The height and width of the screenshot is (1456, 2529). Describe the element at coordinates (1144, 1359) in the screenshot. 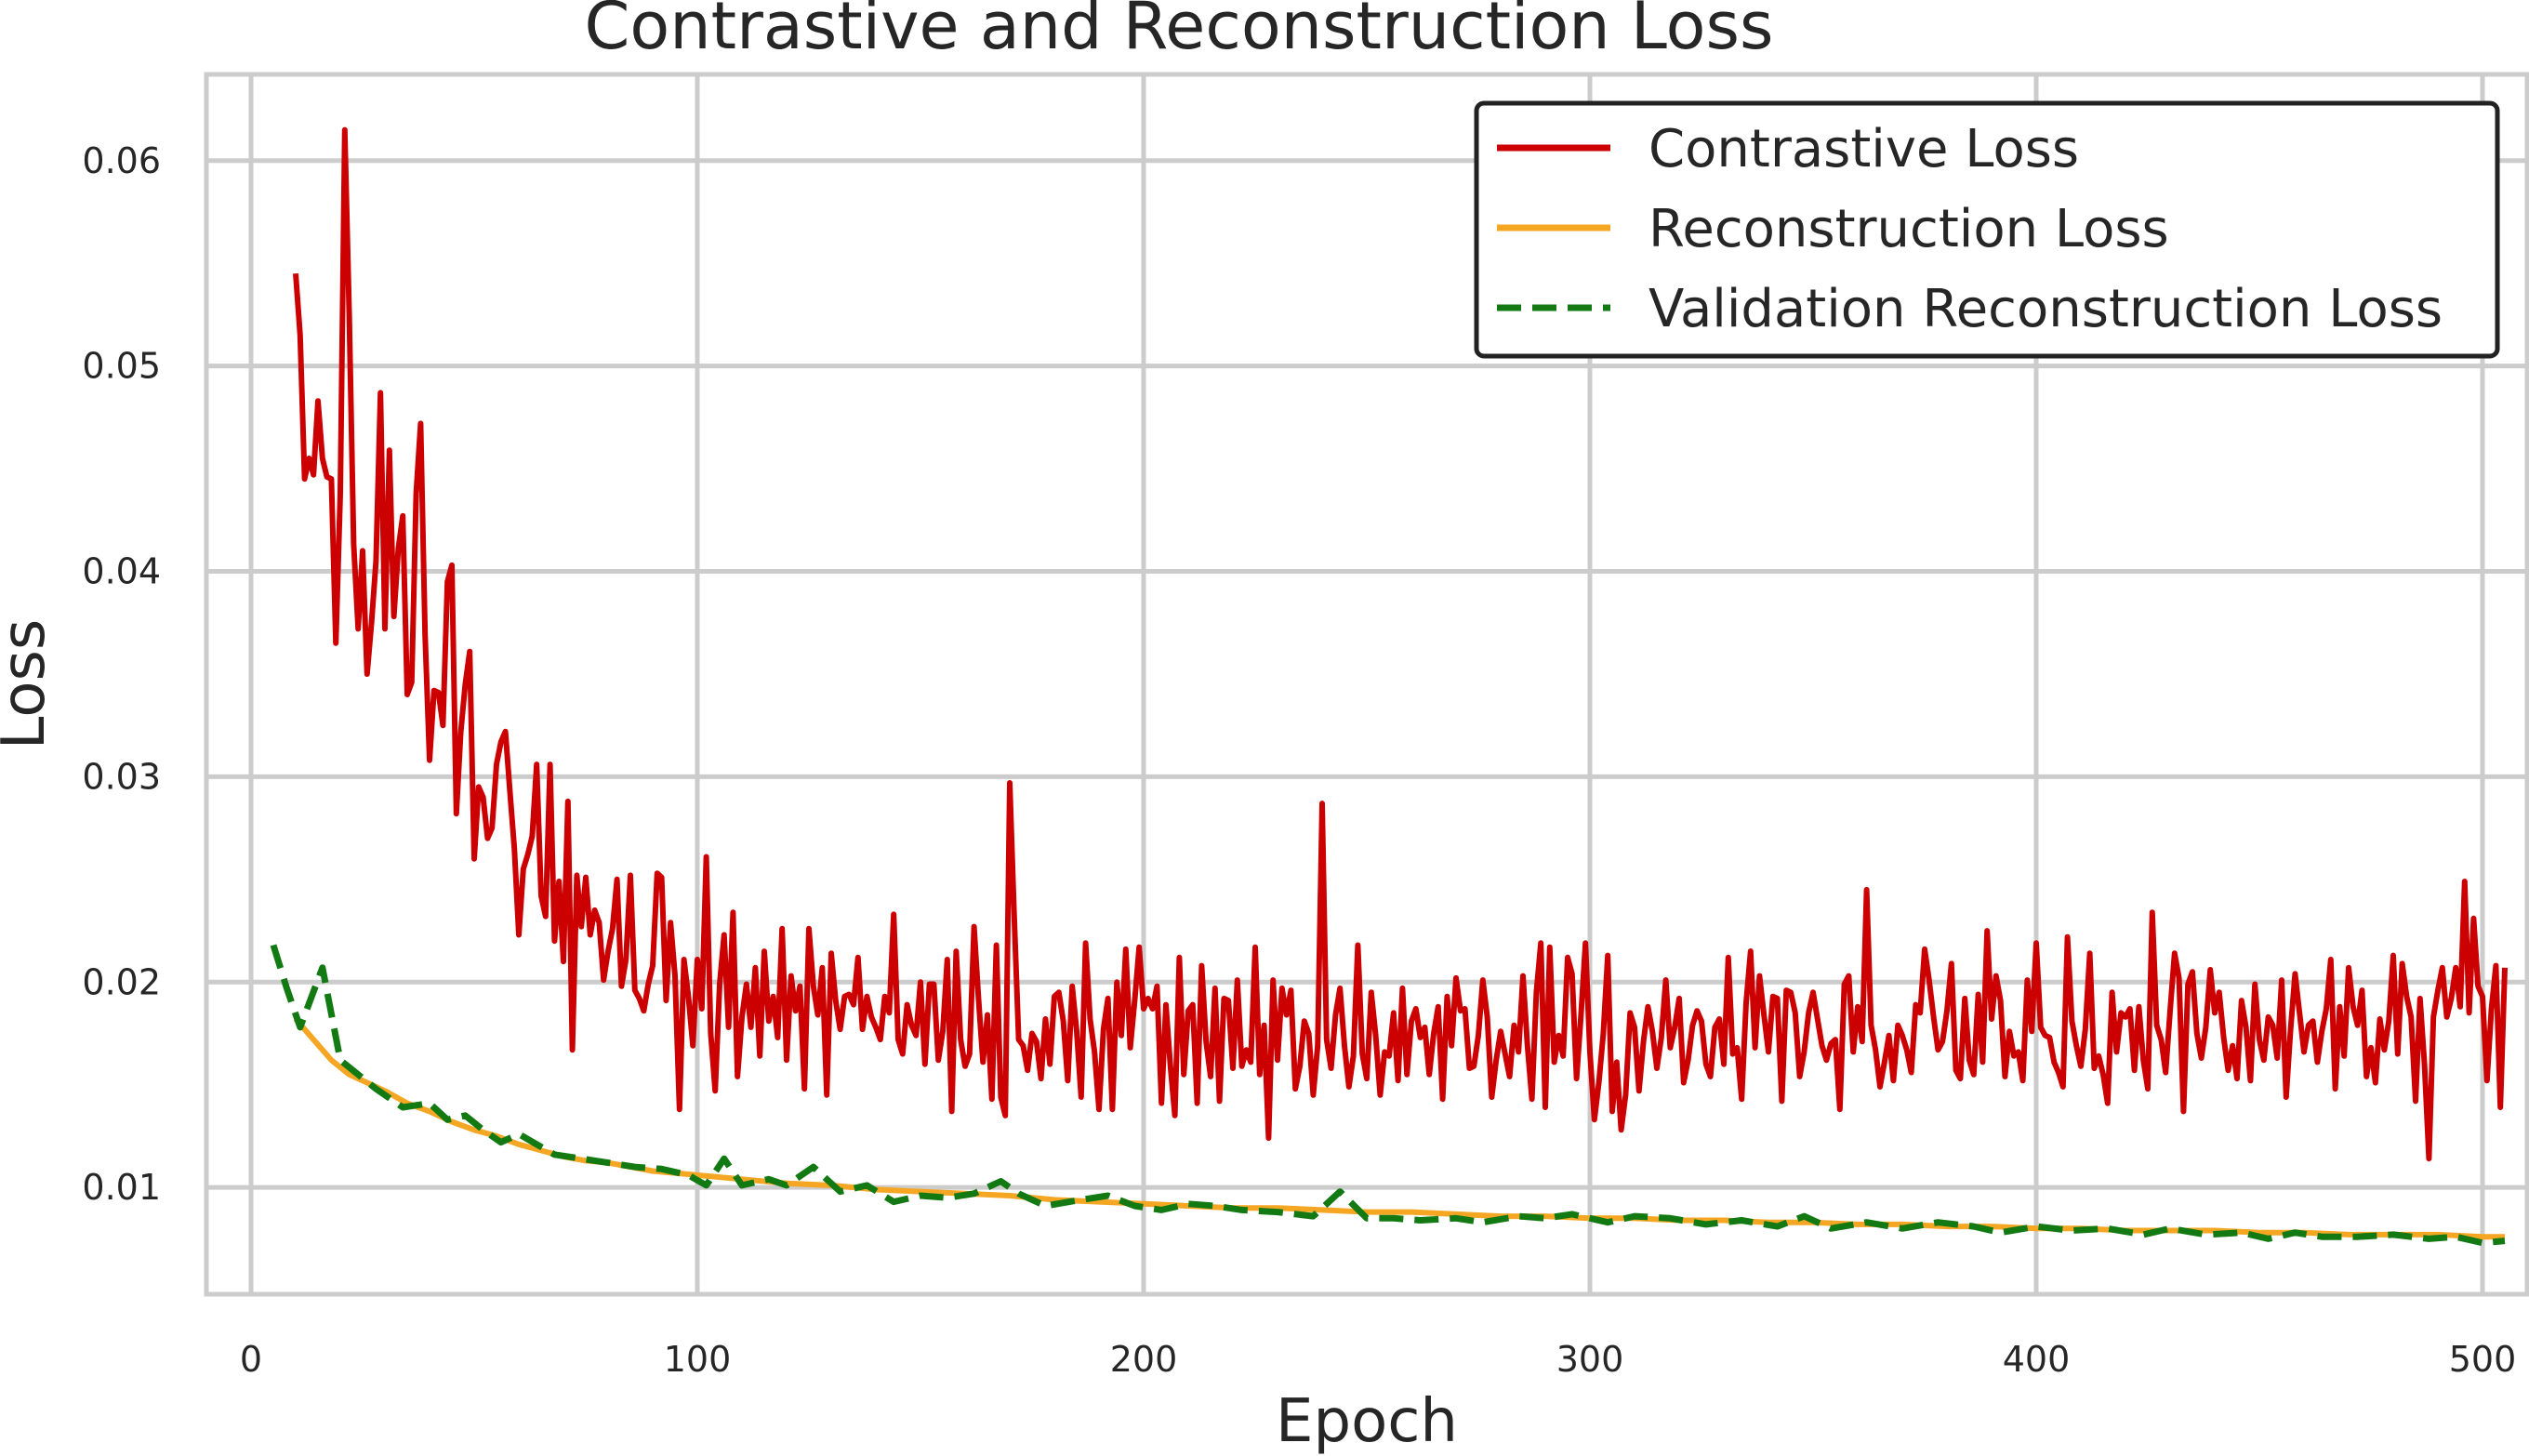

I see `x-tick-label: 200` at that location.